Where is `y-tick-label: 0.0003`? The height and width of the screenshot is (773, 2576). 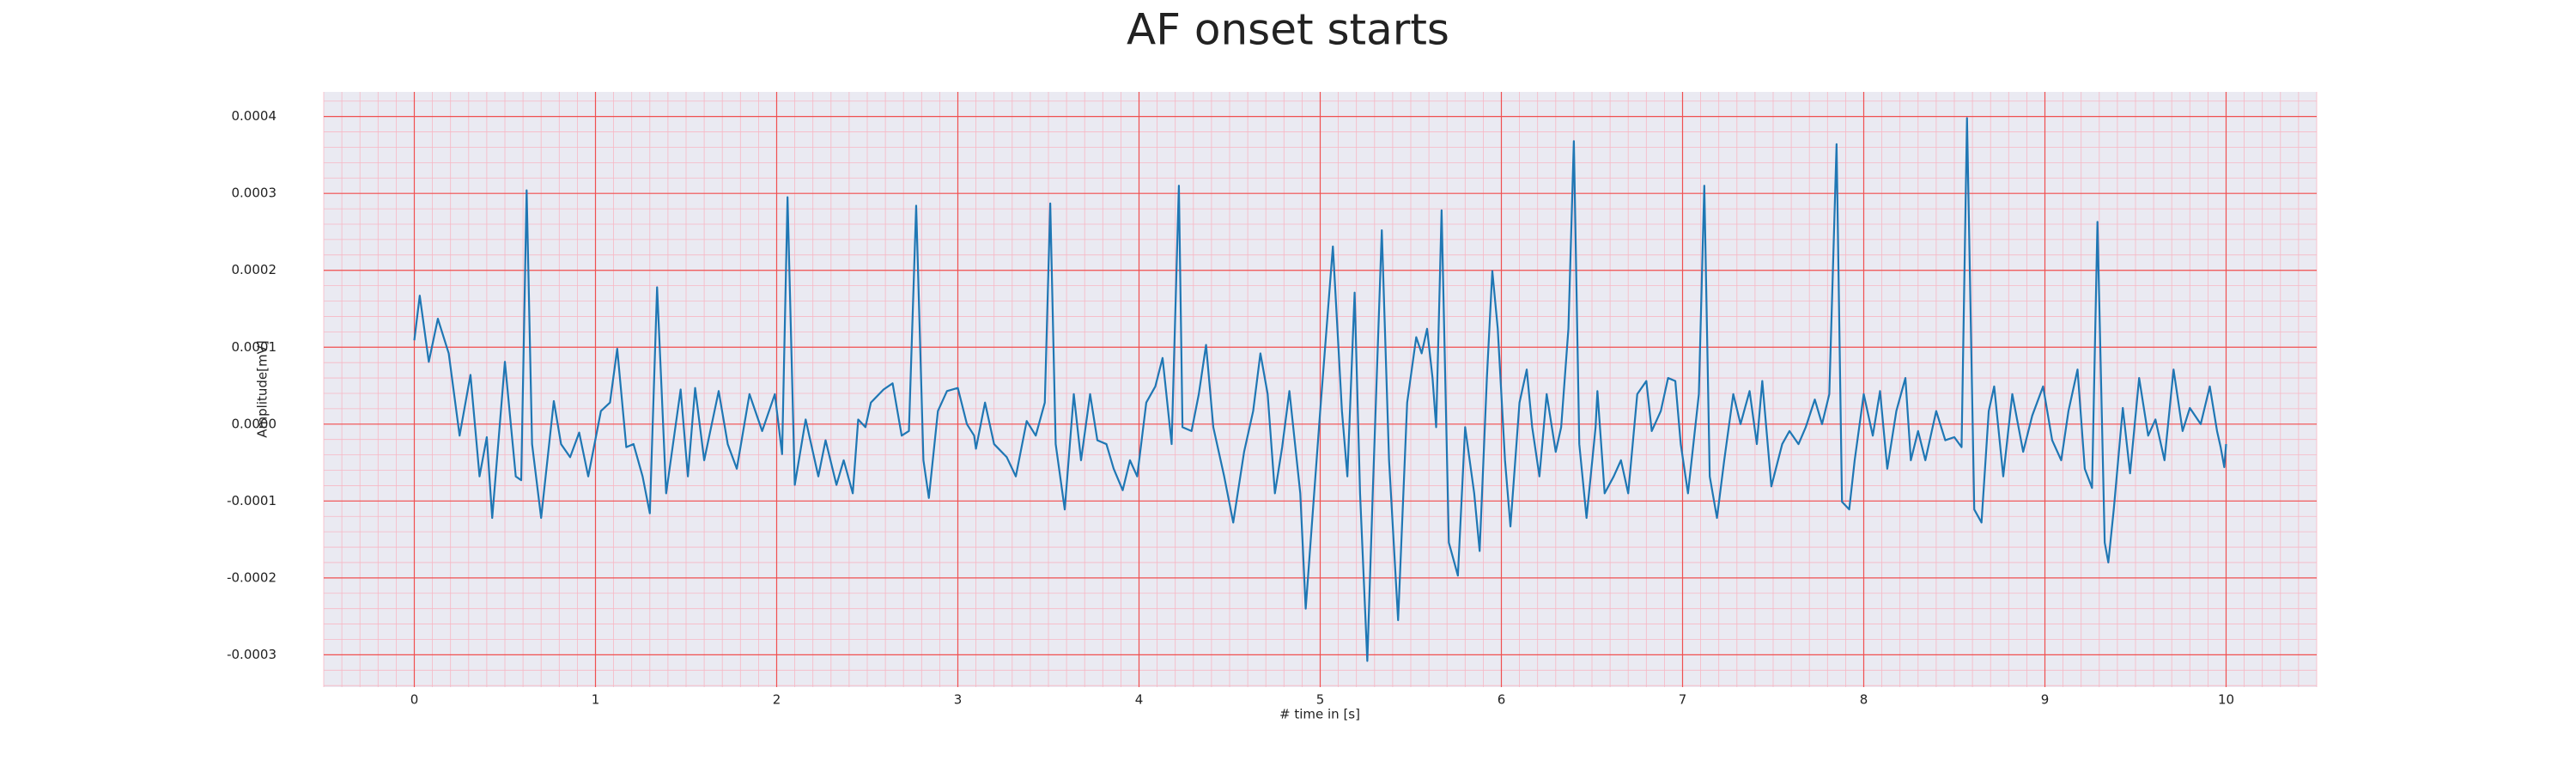 y-tick-label: 0.0003 is located at coordinates (254, 193).